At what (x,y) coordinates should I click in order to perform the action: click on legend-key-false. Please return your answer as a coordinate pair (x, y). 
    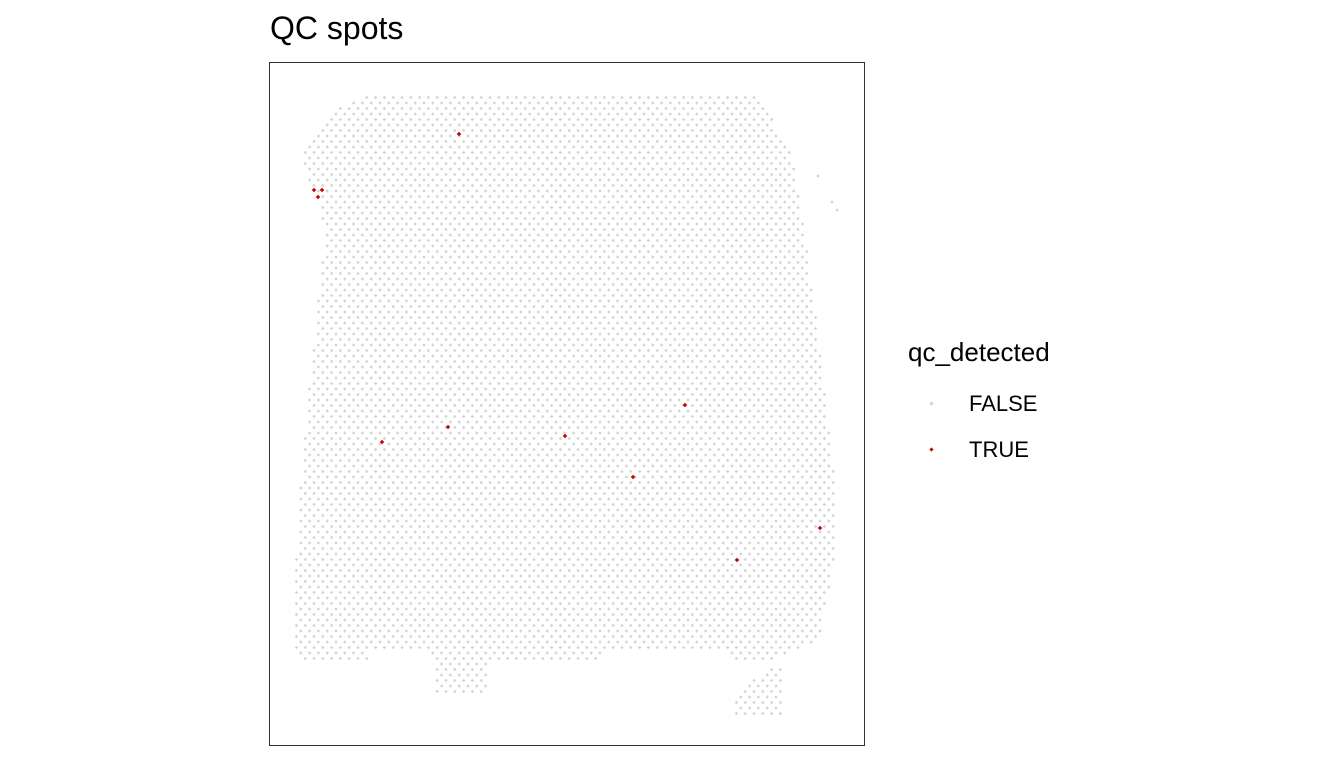
    Looking at the image, I should click on (931, 403).